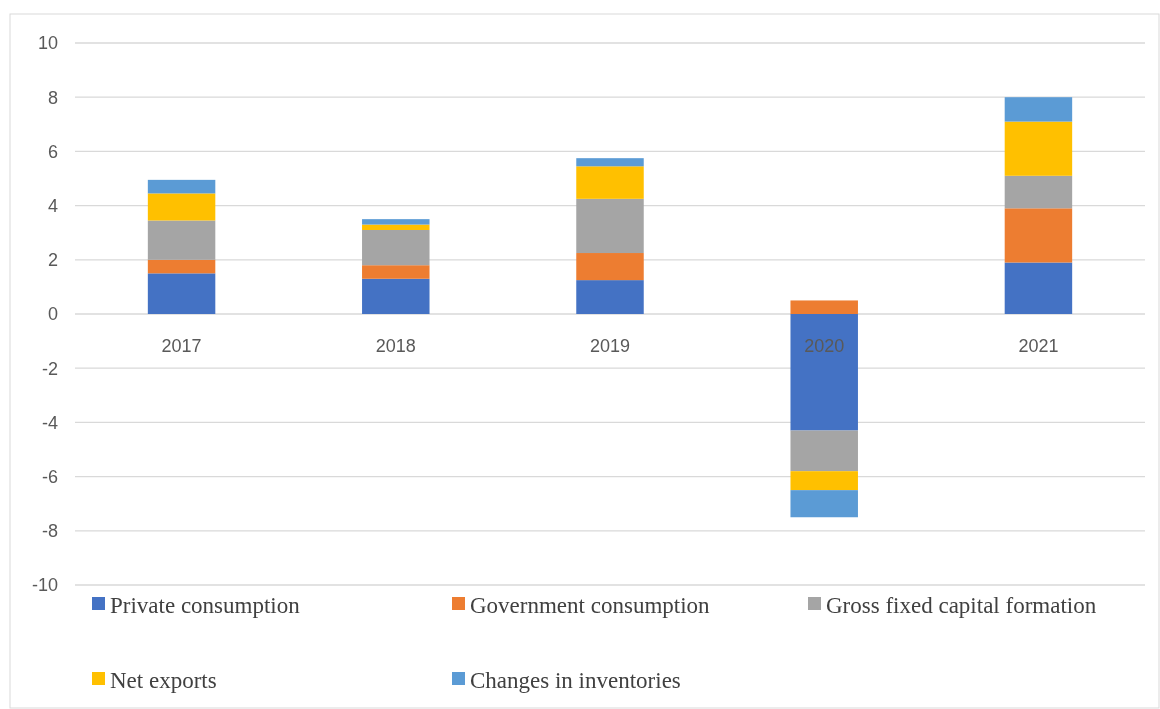 This screenshot has height=709, width=1160. I want to click on x-tick-label: 2020, so click(824, 346).